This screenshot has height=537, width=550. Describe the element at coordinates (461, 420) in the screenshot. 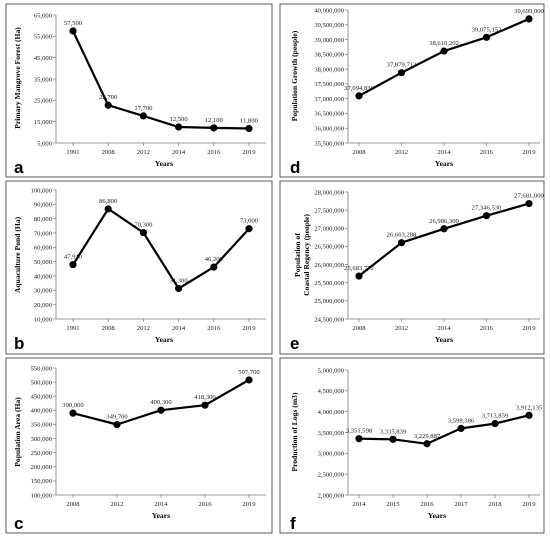

I see `data-label: 3,598,386` at that location.